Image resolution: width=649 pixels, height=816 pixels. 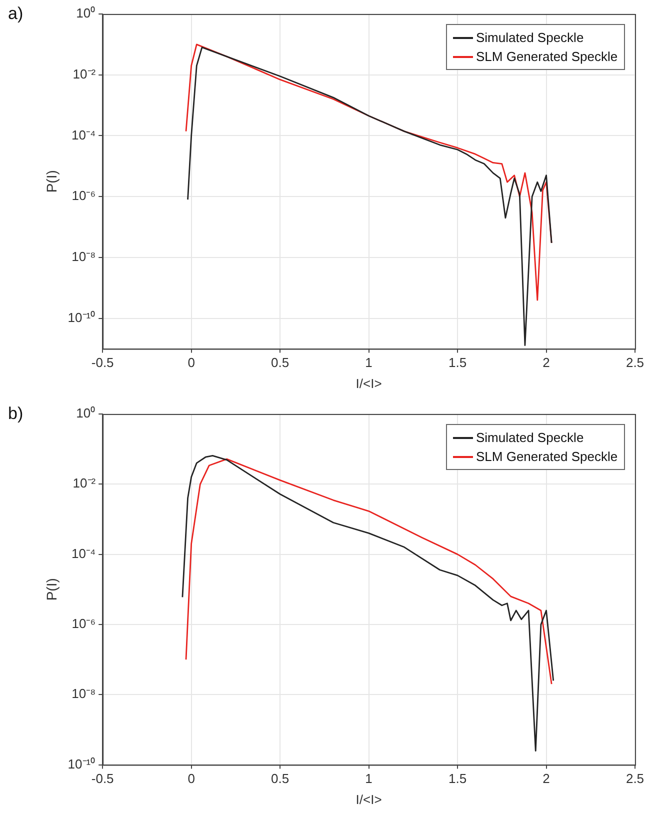 I want to click on chart-title: a), so click(x=16, y=14).